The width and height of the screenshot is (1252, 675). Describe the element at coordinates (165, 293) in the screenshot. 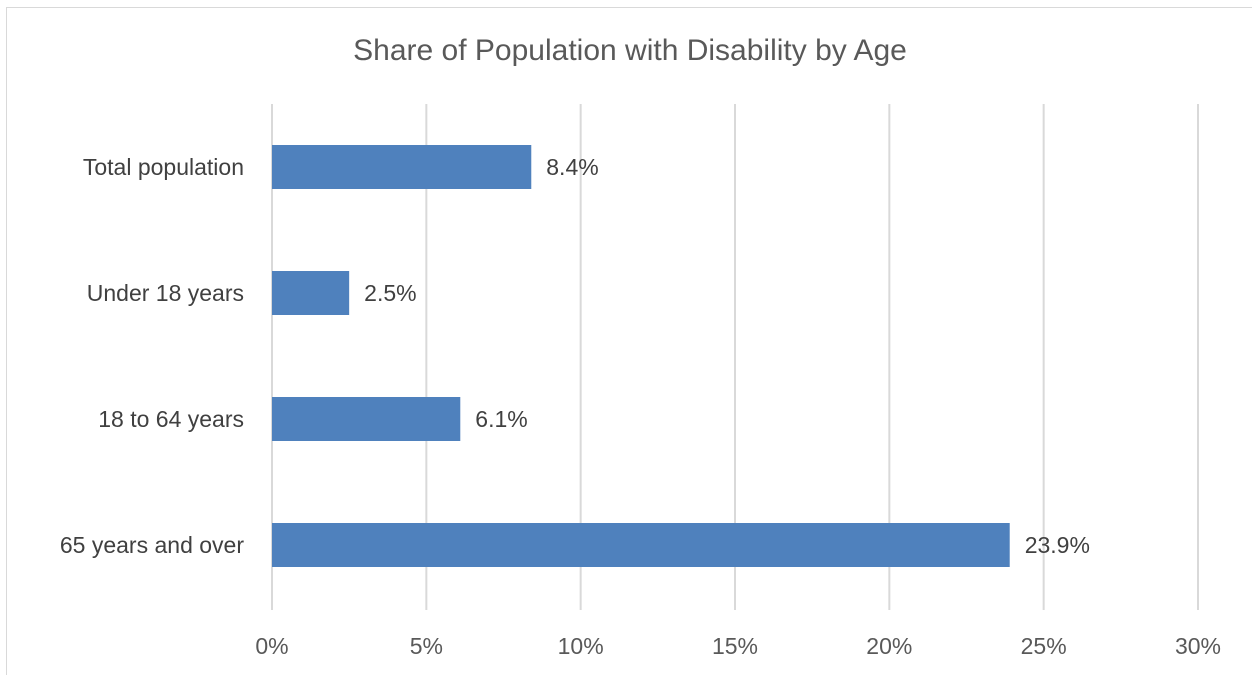

I see `category-label: Under 18 years` at that location.